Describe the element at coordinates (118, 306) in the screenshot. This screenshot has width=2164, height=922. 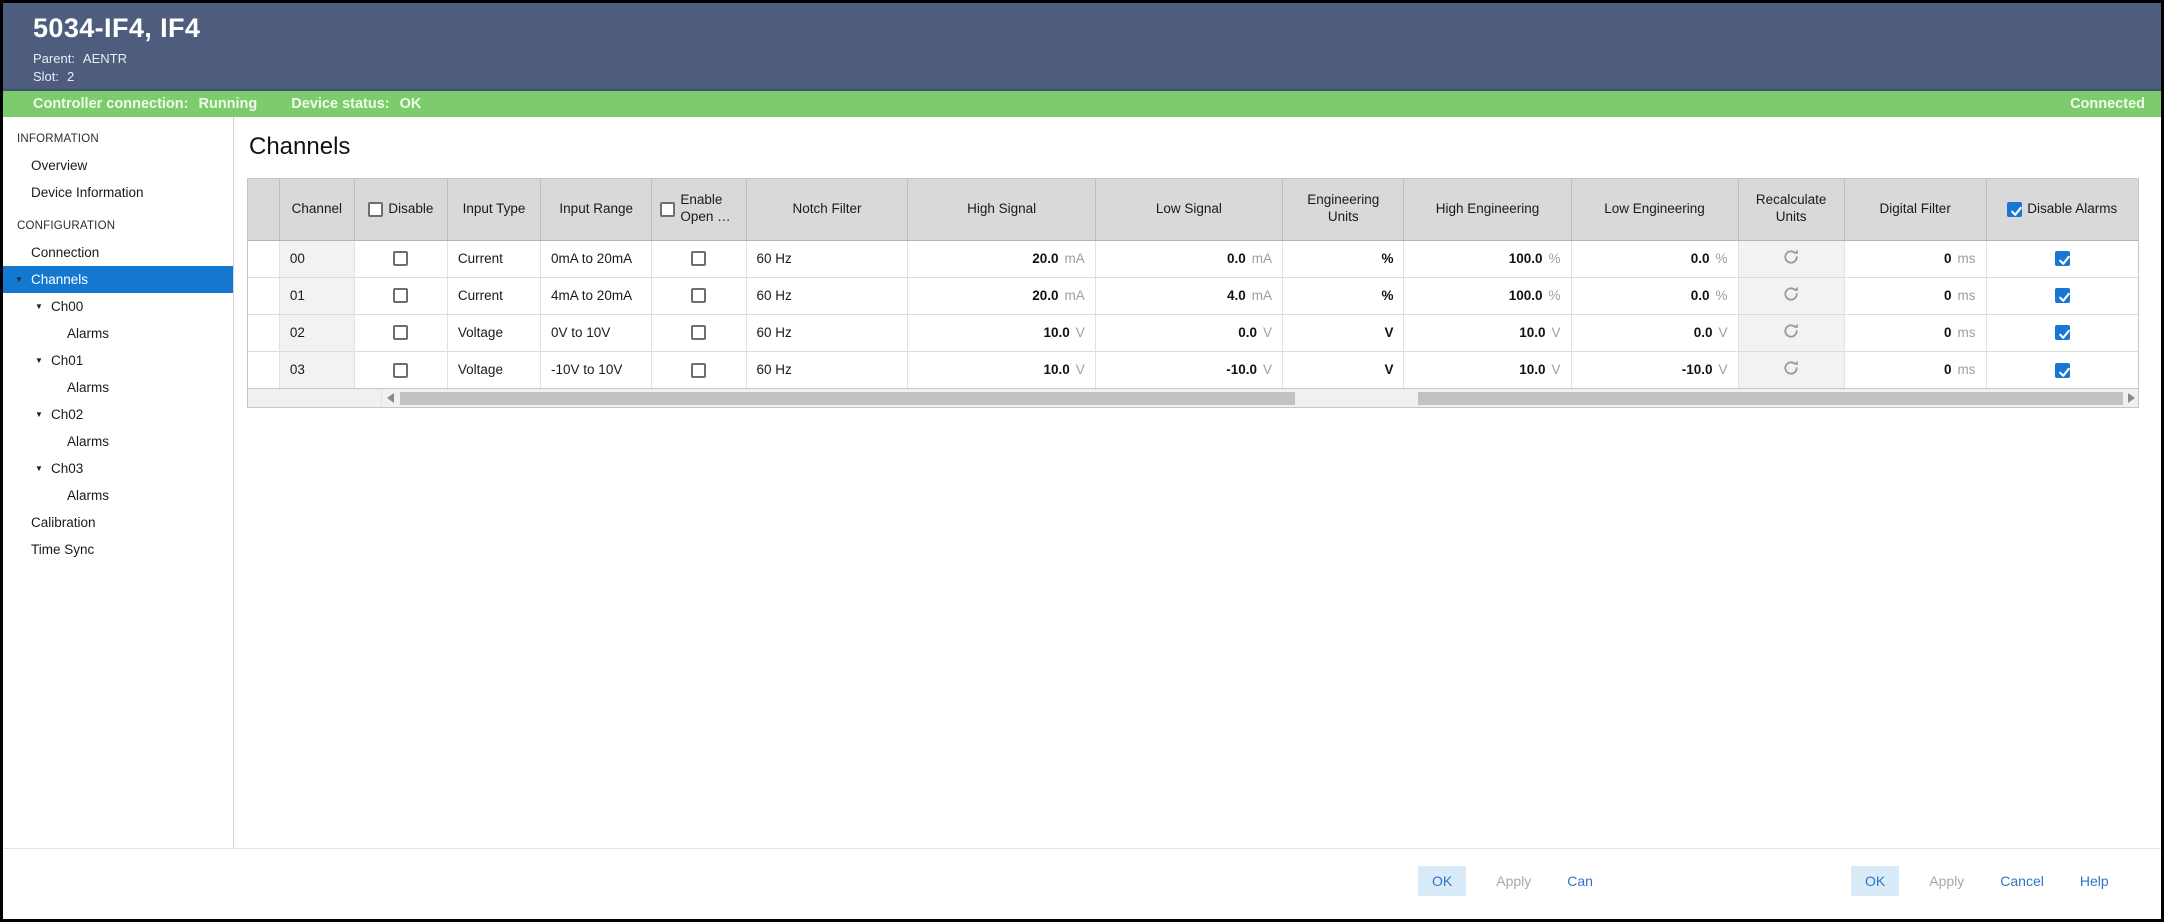
I see `sidebar-item-ch00: ▼ Ch00` at that location.